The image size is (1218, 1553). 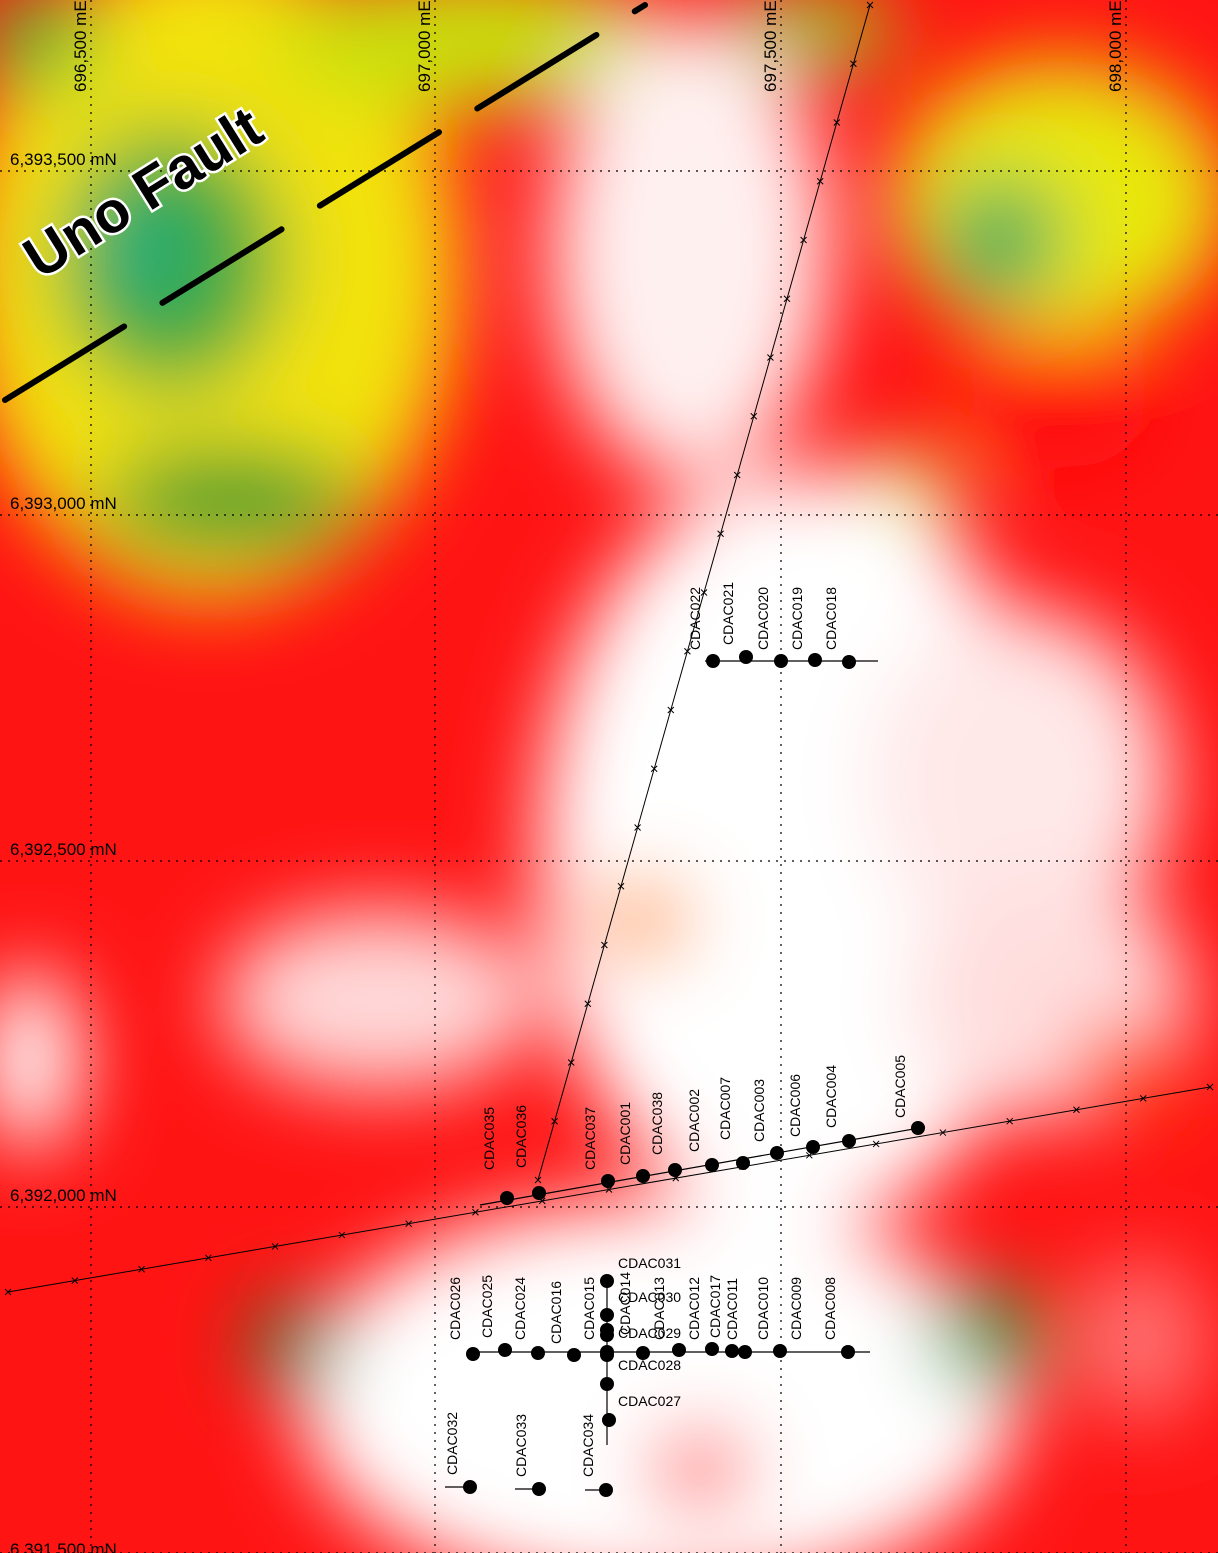 What do you see at coordinates (520, 1308) in the screenshot?
I see `drill-hole-label: CDAC024` at bounding box center [520, 1308].